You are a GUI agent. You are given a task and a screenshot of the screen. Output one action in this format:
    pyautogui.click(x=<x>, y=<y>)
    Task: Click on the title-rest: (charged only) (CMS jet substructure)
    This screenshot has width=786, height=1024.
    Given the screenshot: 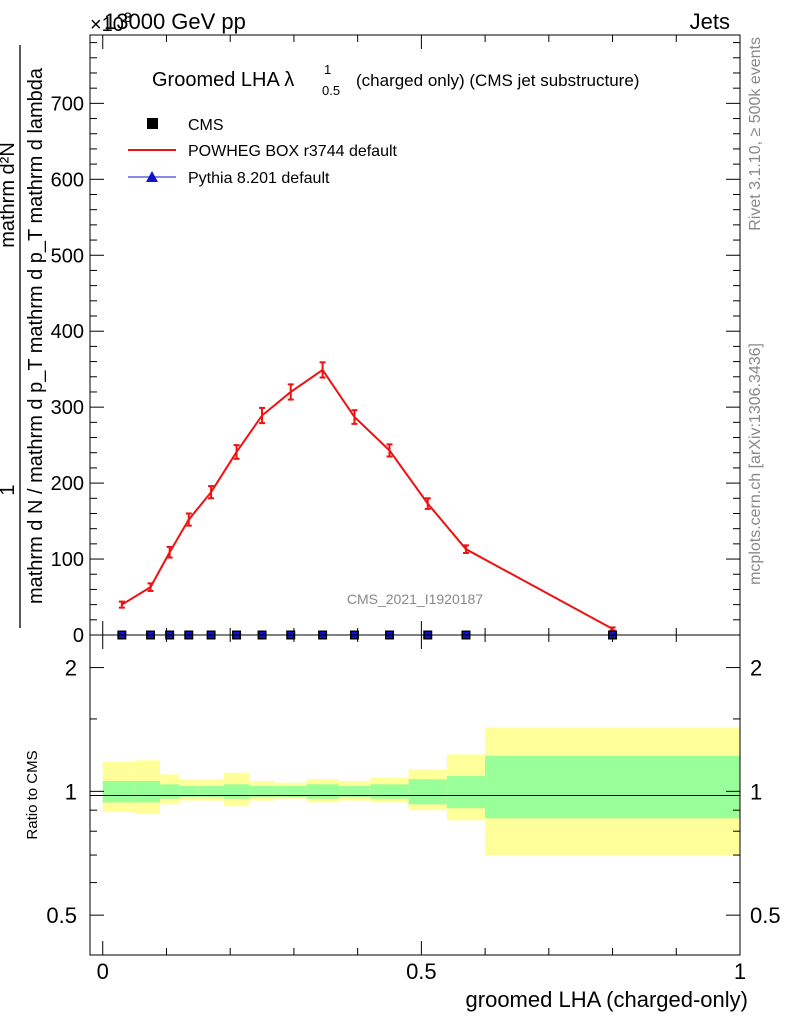 What is the action you would take?
    pyautogui.click(x=497, y=80)
    